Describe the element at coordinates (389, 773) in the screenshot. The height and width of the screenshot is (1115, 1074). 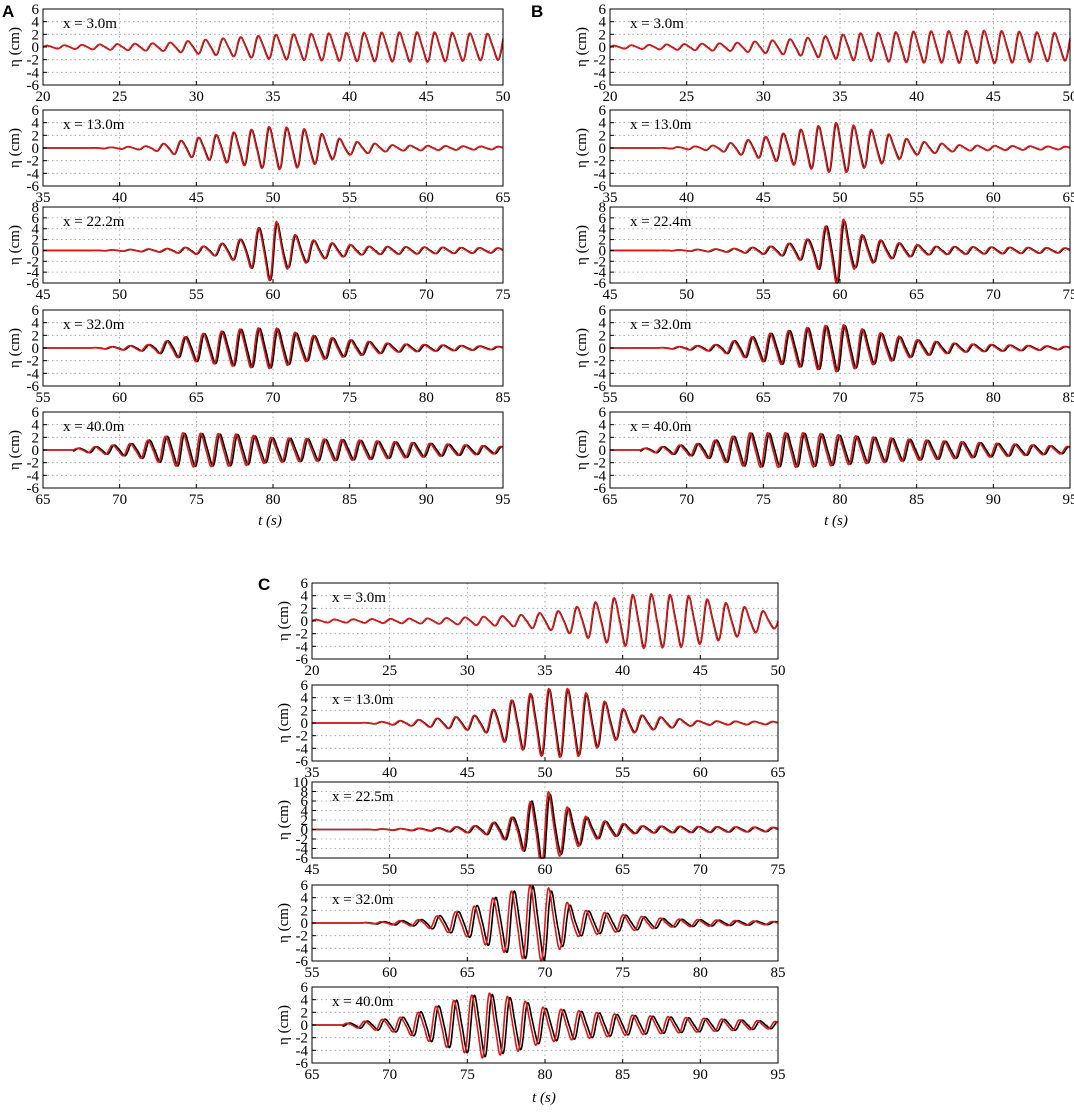
I see `x-tick-label: 40` at that location.